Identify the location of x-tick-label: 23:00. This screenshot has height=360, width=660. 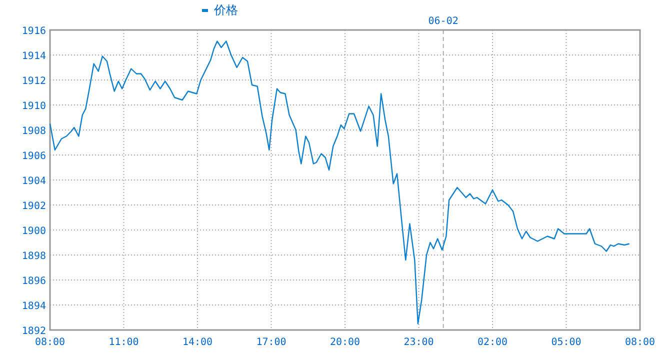
(419, 342).